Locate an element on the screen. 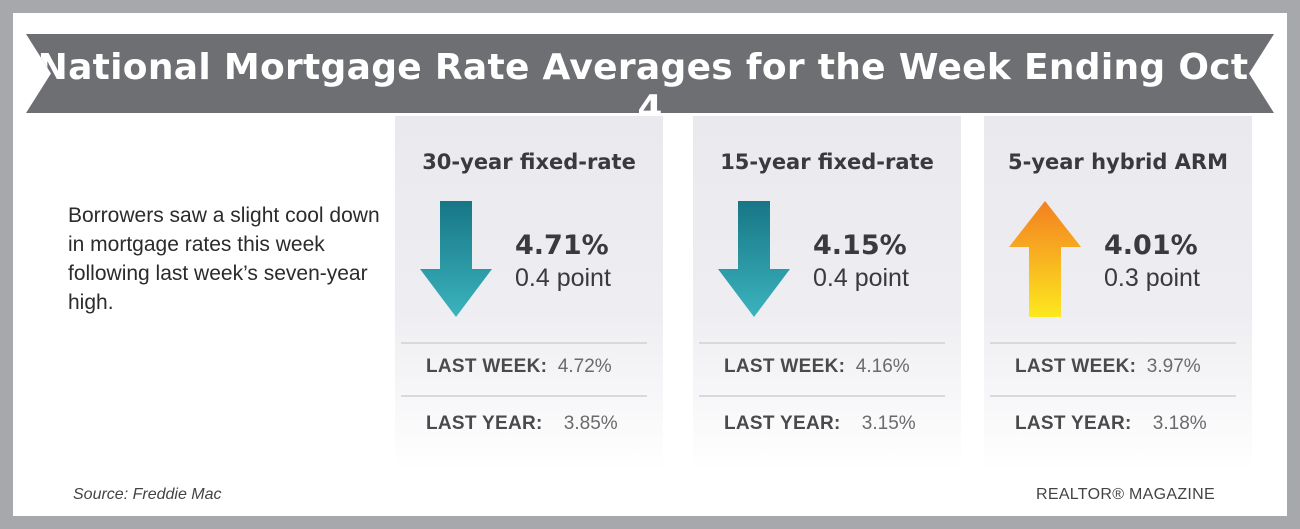 Image resolution: width=1300 pixels, height=529 pixels. last-week-stat: LAST WEEK: 4.72% is located at coordinates (519, 367).